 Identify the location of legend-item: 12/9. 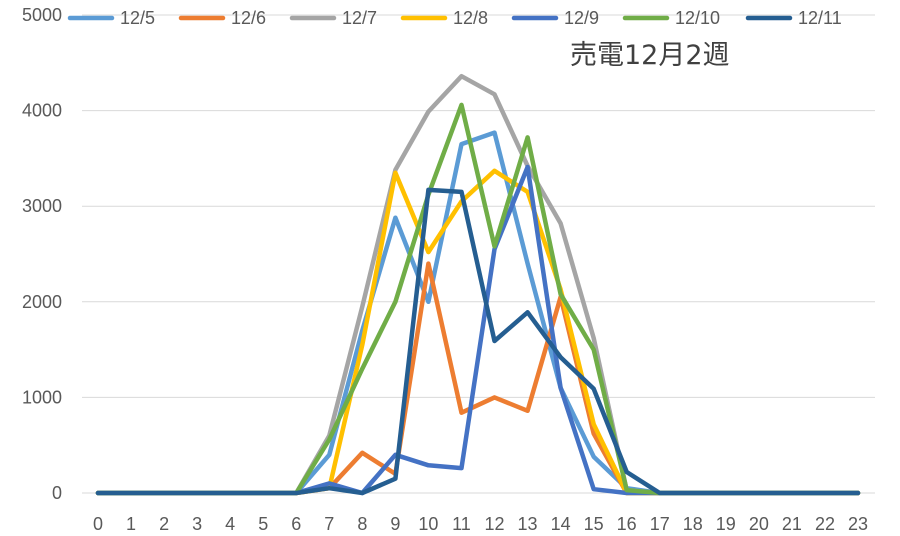
(555, 18).